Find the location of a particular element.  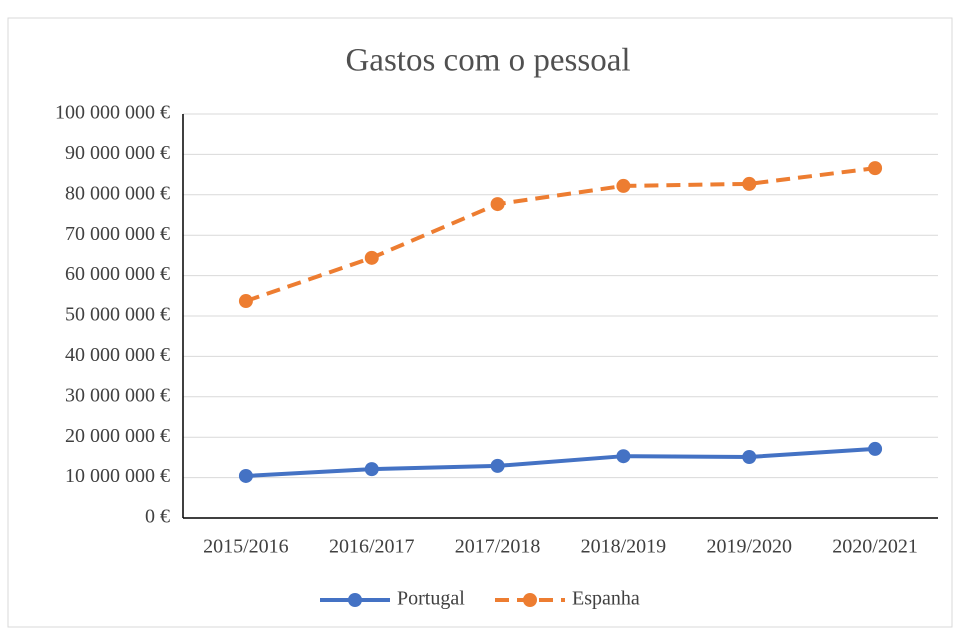

y-tick-label: 60 000 000 € is located at coordinates (117, 274).